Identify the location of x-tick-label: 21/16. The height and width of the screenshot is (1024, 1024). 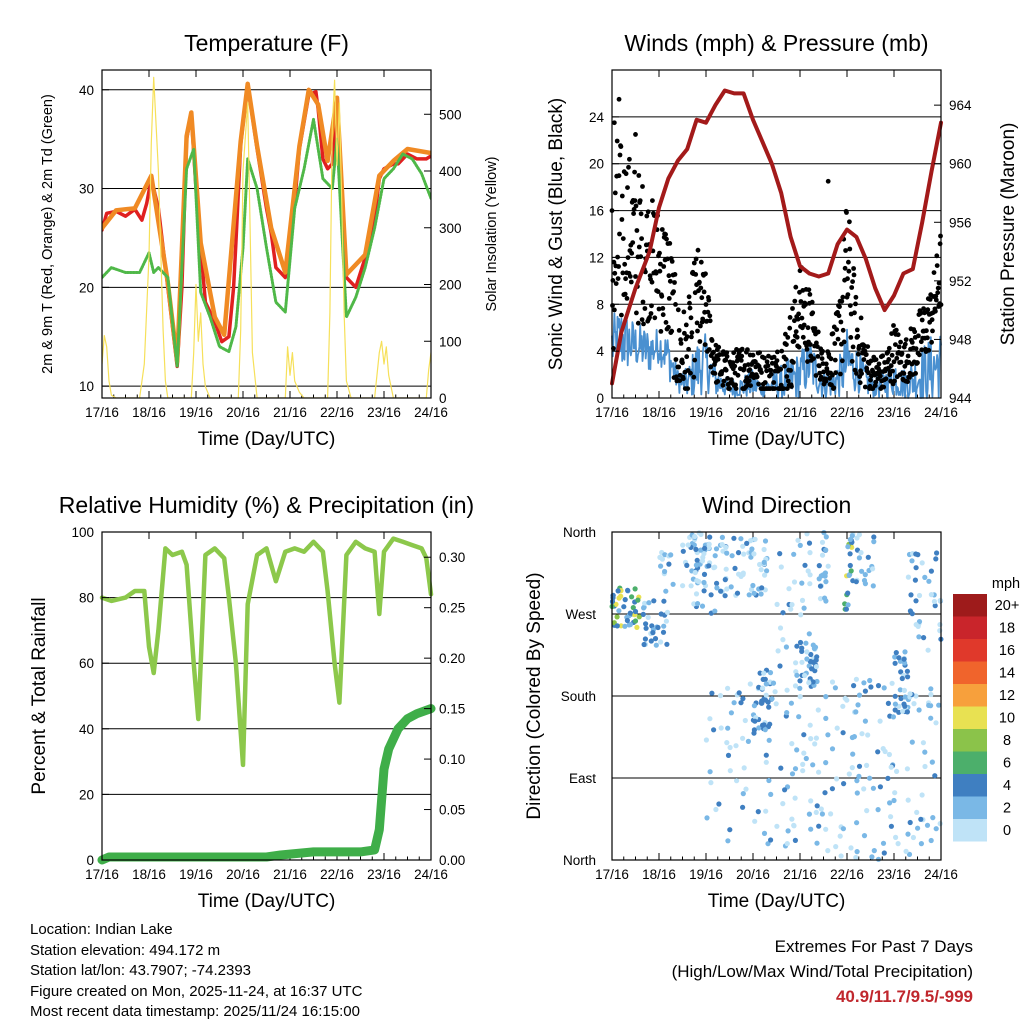
(800, 874).